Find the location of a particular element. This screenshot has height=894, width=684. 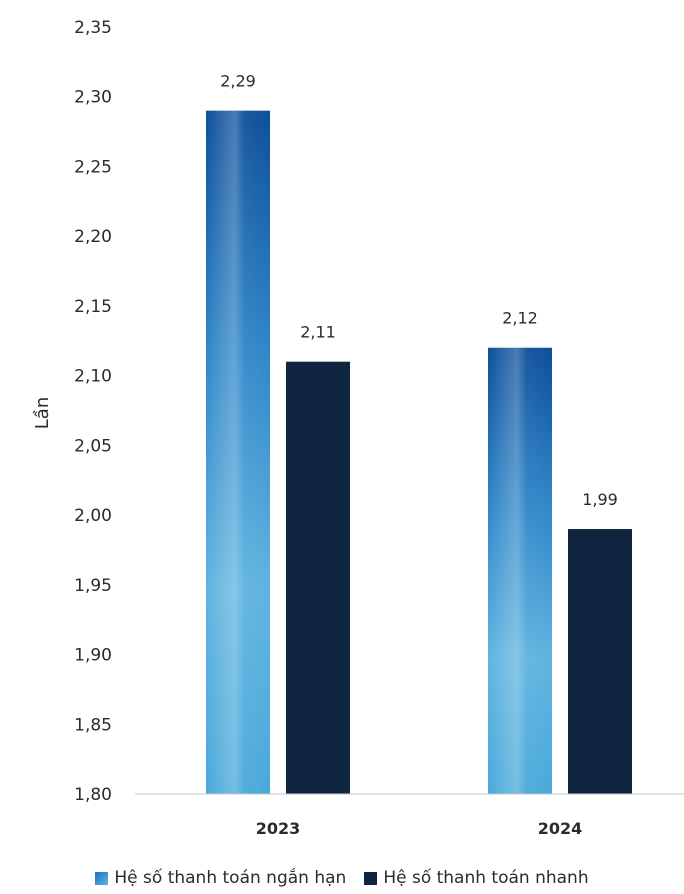

legend-swatch-short-term is located at coordinates (102, 878).